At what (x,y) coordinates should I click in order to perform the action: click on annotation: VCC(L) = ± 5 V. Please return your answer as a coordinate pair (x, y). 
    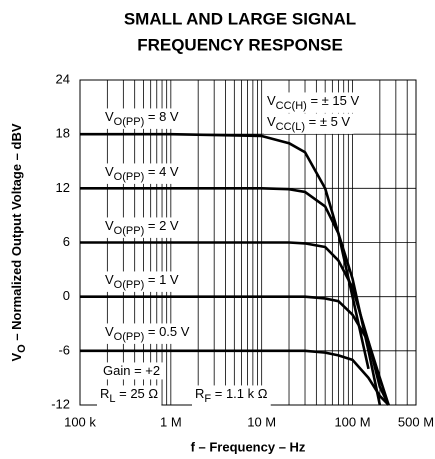
    Looking at the image, I should click on (308, 123).